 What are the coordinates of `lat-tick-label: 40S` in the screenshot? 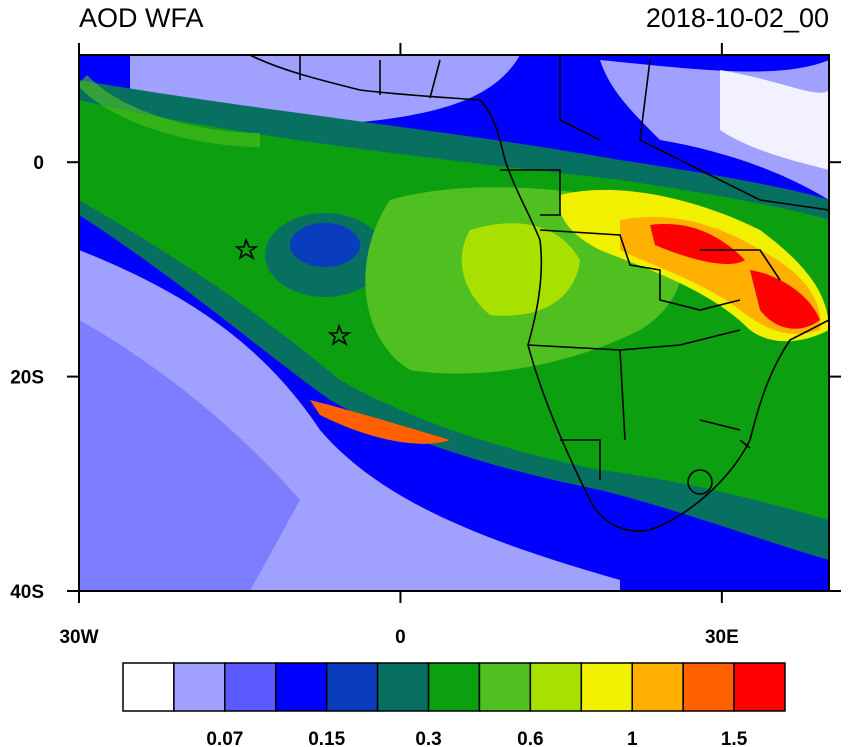 It's located at (27, 592).